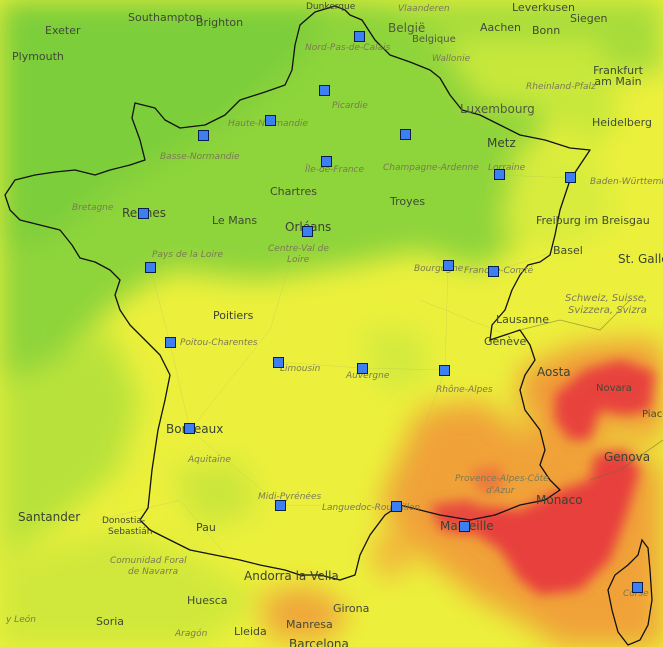 This screenshot has width=663, height=647. What do you see at coordinates (439, 269) in the screenshot?
I see `label-bourgogne: Bourgogne` at bounding box center [439, 269].